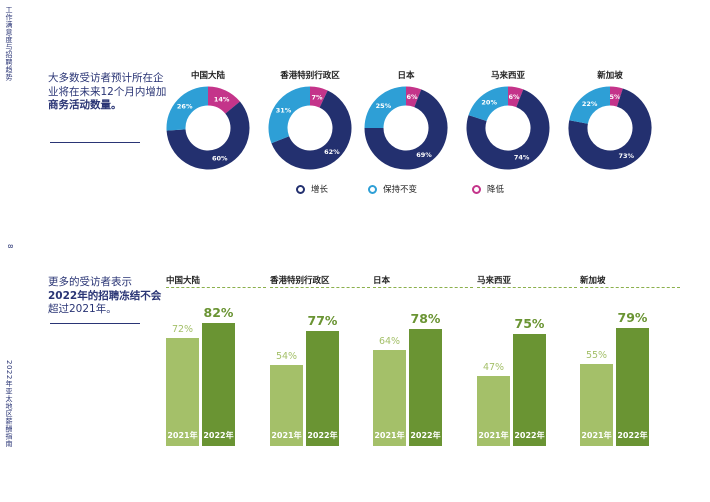  I want to click on bar-chart-title: 中国大陆, so click(183, 281).